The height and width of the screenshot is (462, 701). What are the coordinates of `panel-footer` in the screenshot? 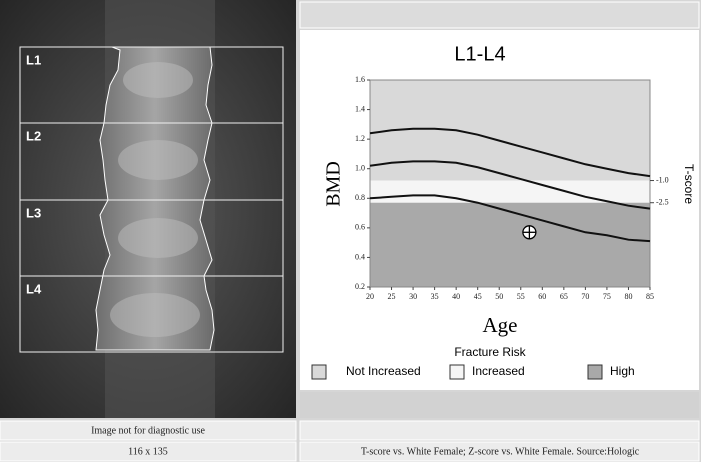 It's located at (499, 405).